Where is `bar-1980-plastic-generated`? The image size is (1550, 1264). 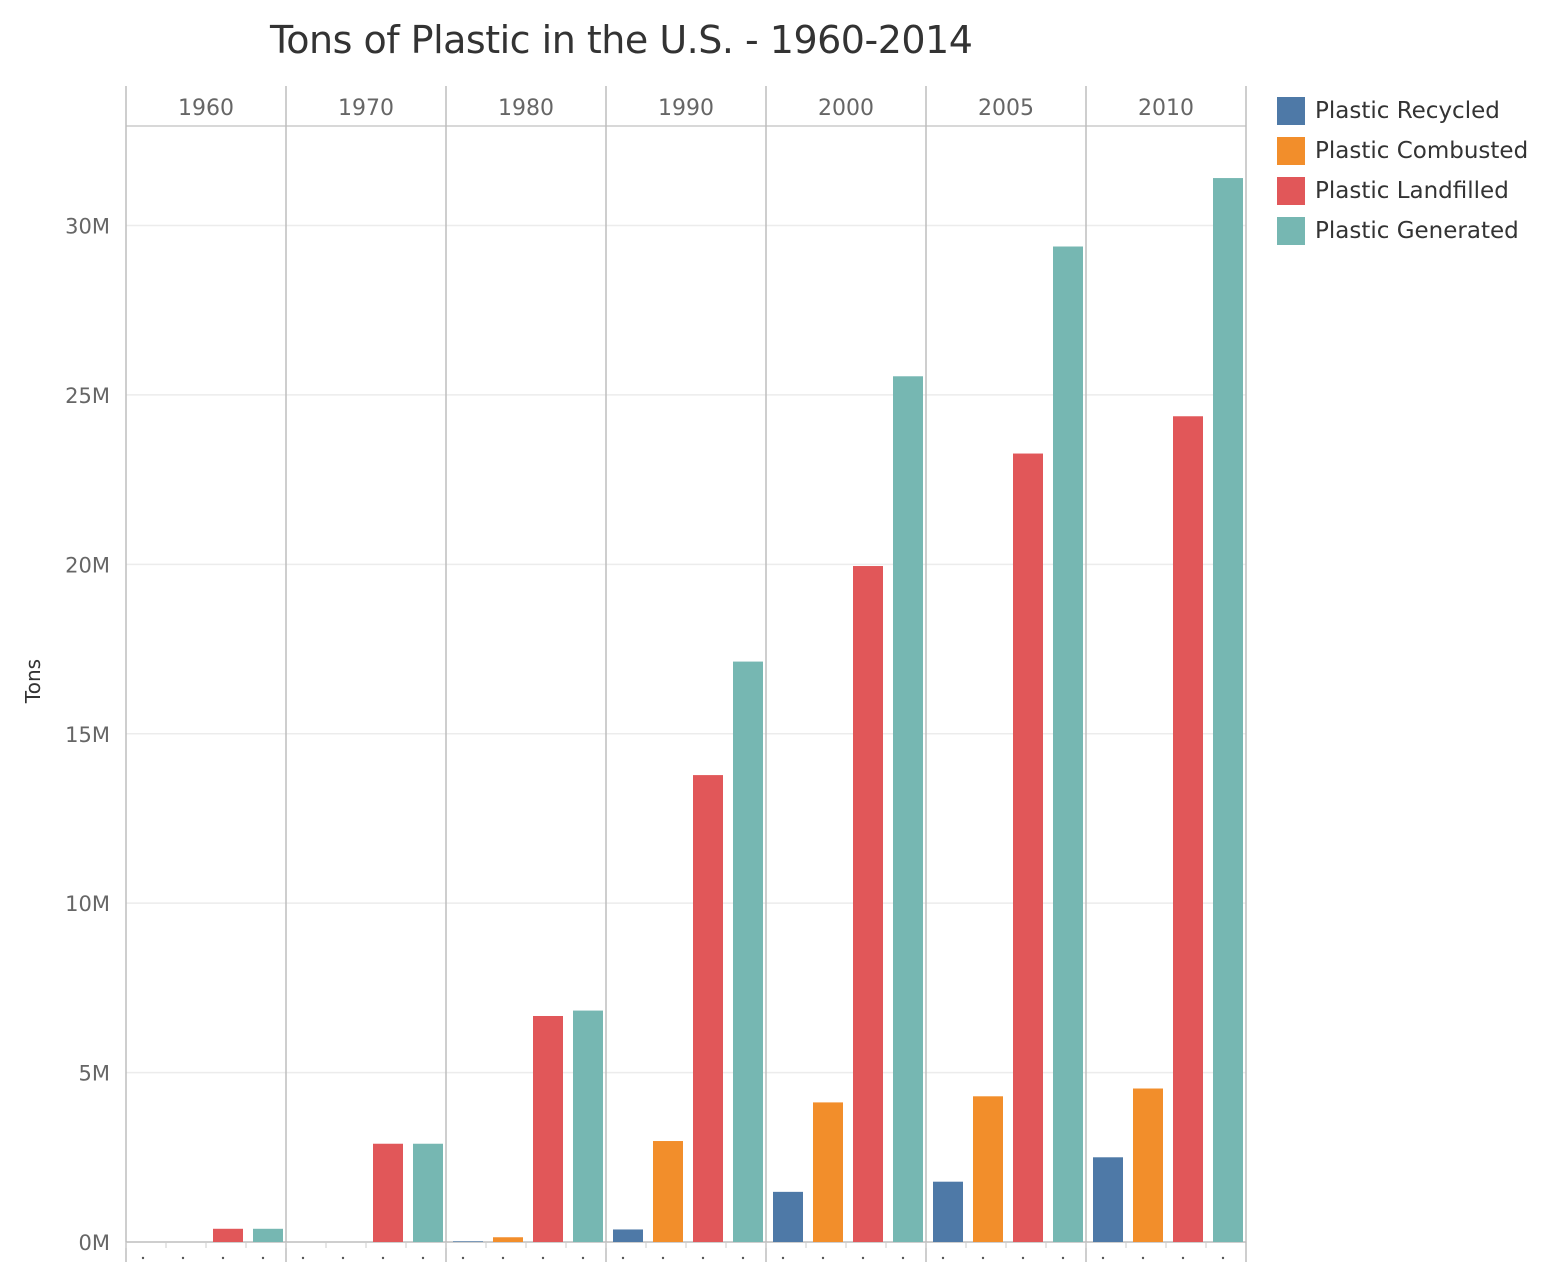 bar-1980-plastic-generated is located at coordinates (588, 1126).